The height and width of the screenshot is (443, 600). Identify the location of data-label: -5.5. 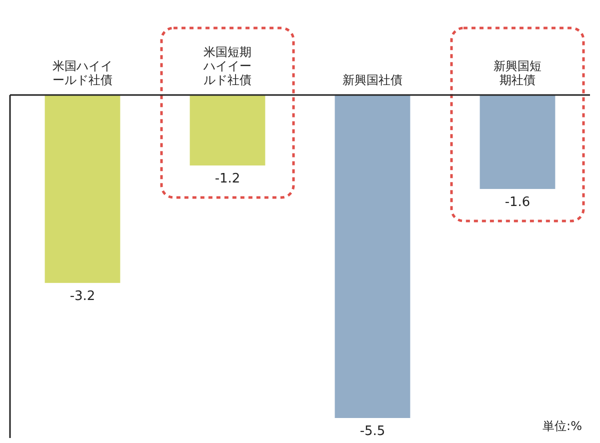
(373, 431).